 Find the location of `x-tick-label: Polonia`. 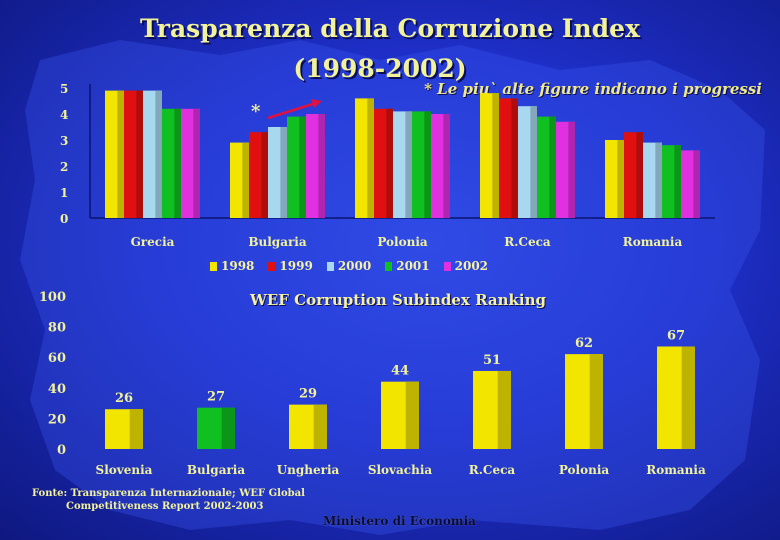

x-tick-label: Polonia is located at coordinates (402, 242).